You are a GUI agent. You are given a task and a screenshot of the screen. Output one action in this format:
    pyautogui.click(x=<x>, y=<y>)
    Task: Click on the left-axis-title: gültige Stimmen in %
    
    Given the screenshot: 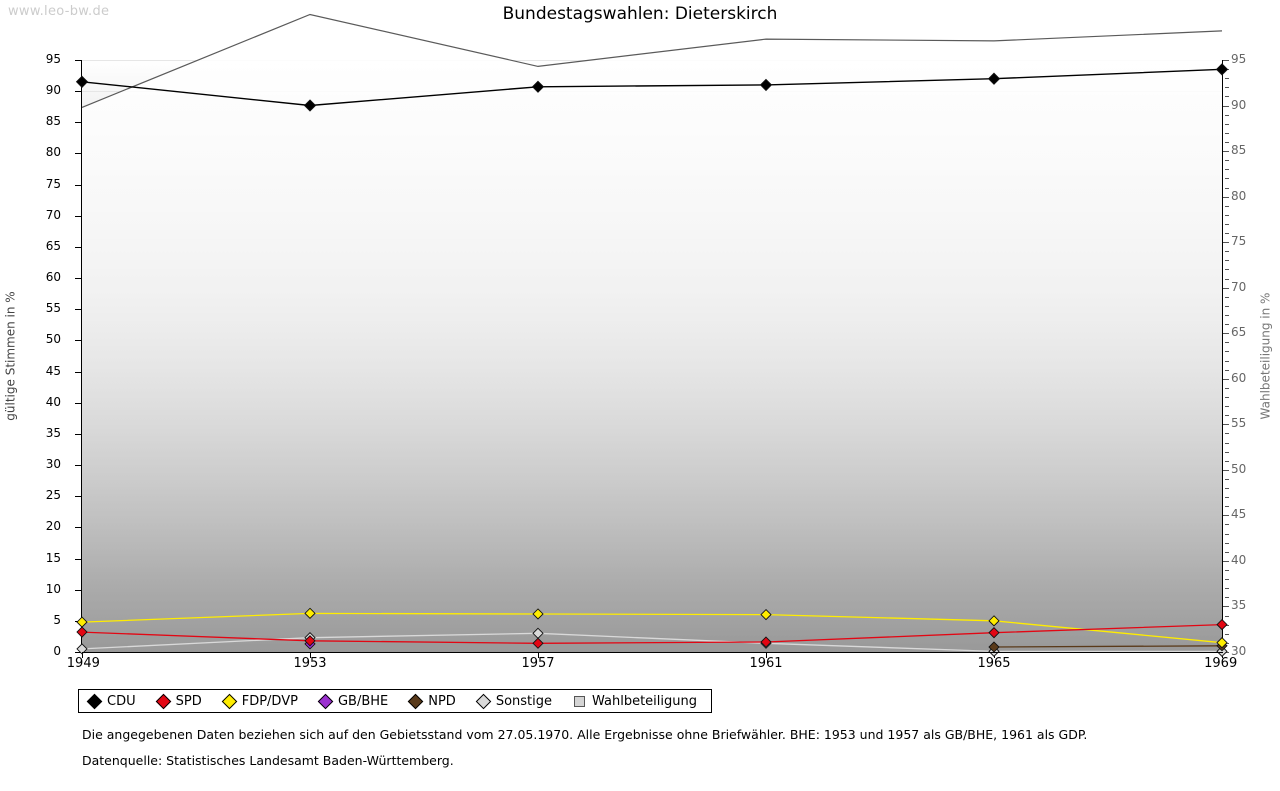 What is the action you would take?
    pyautogui.click(x=11, y=356)
    